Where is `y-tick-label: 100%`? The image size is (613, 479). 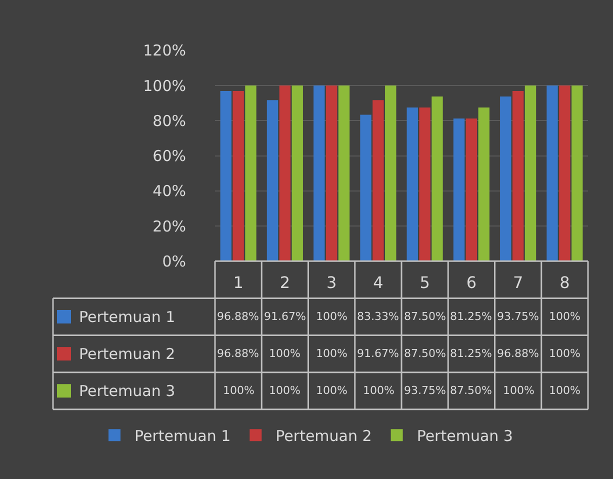 y-tick-label: 100% is located at coordinates (164, 85).